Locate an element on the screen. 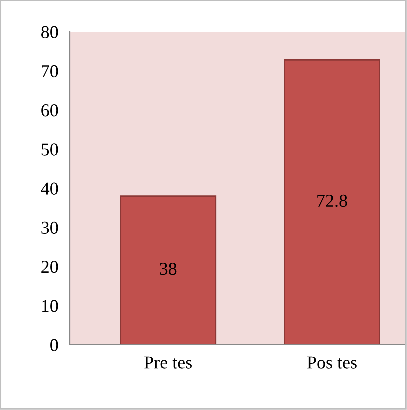 This screenshot has height=410, width=407. y-tick-label: 40 is located at coordinates (49, 188).